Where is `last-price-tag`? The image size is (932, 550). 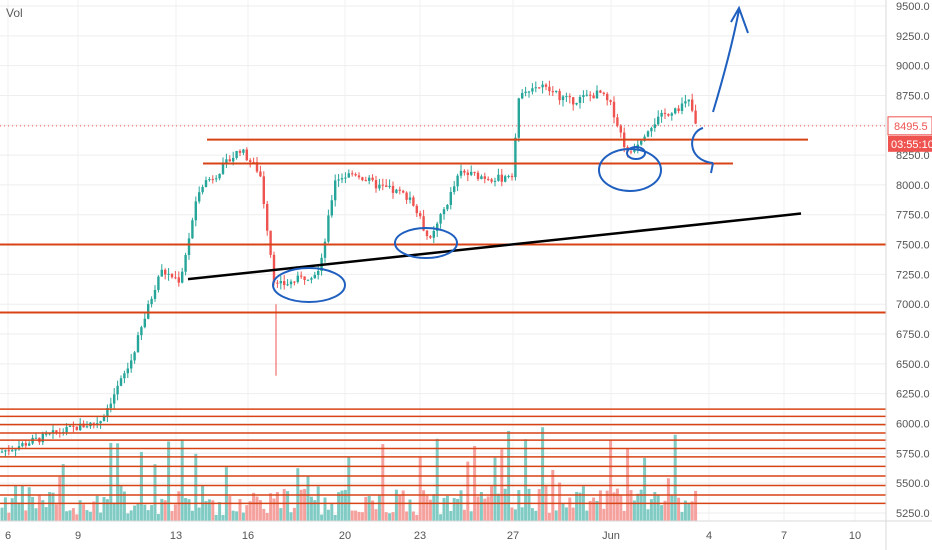 last-price-tag is located at coordinates (909, 126).